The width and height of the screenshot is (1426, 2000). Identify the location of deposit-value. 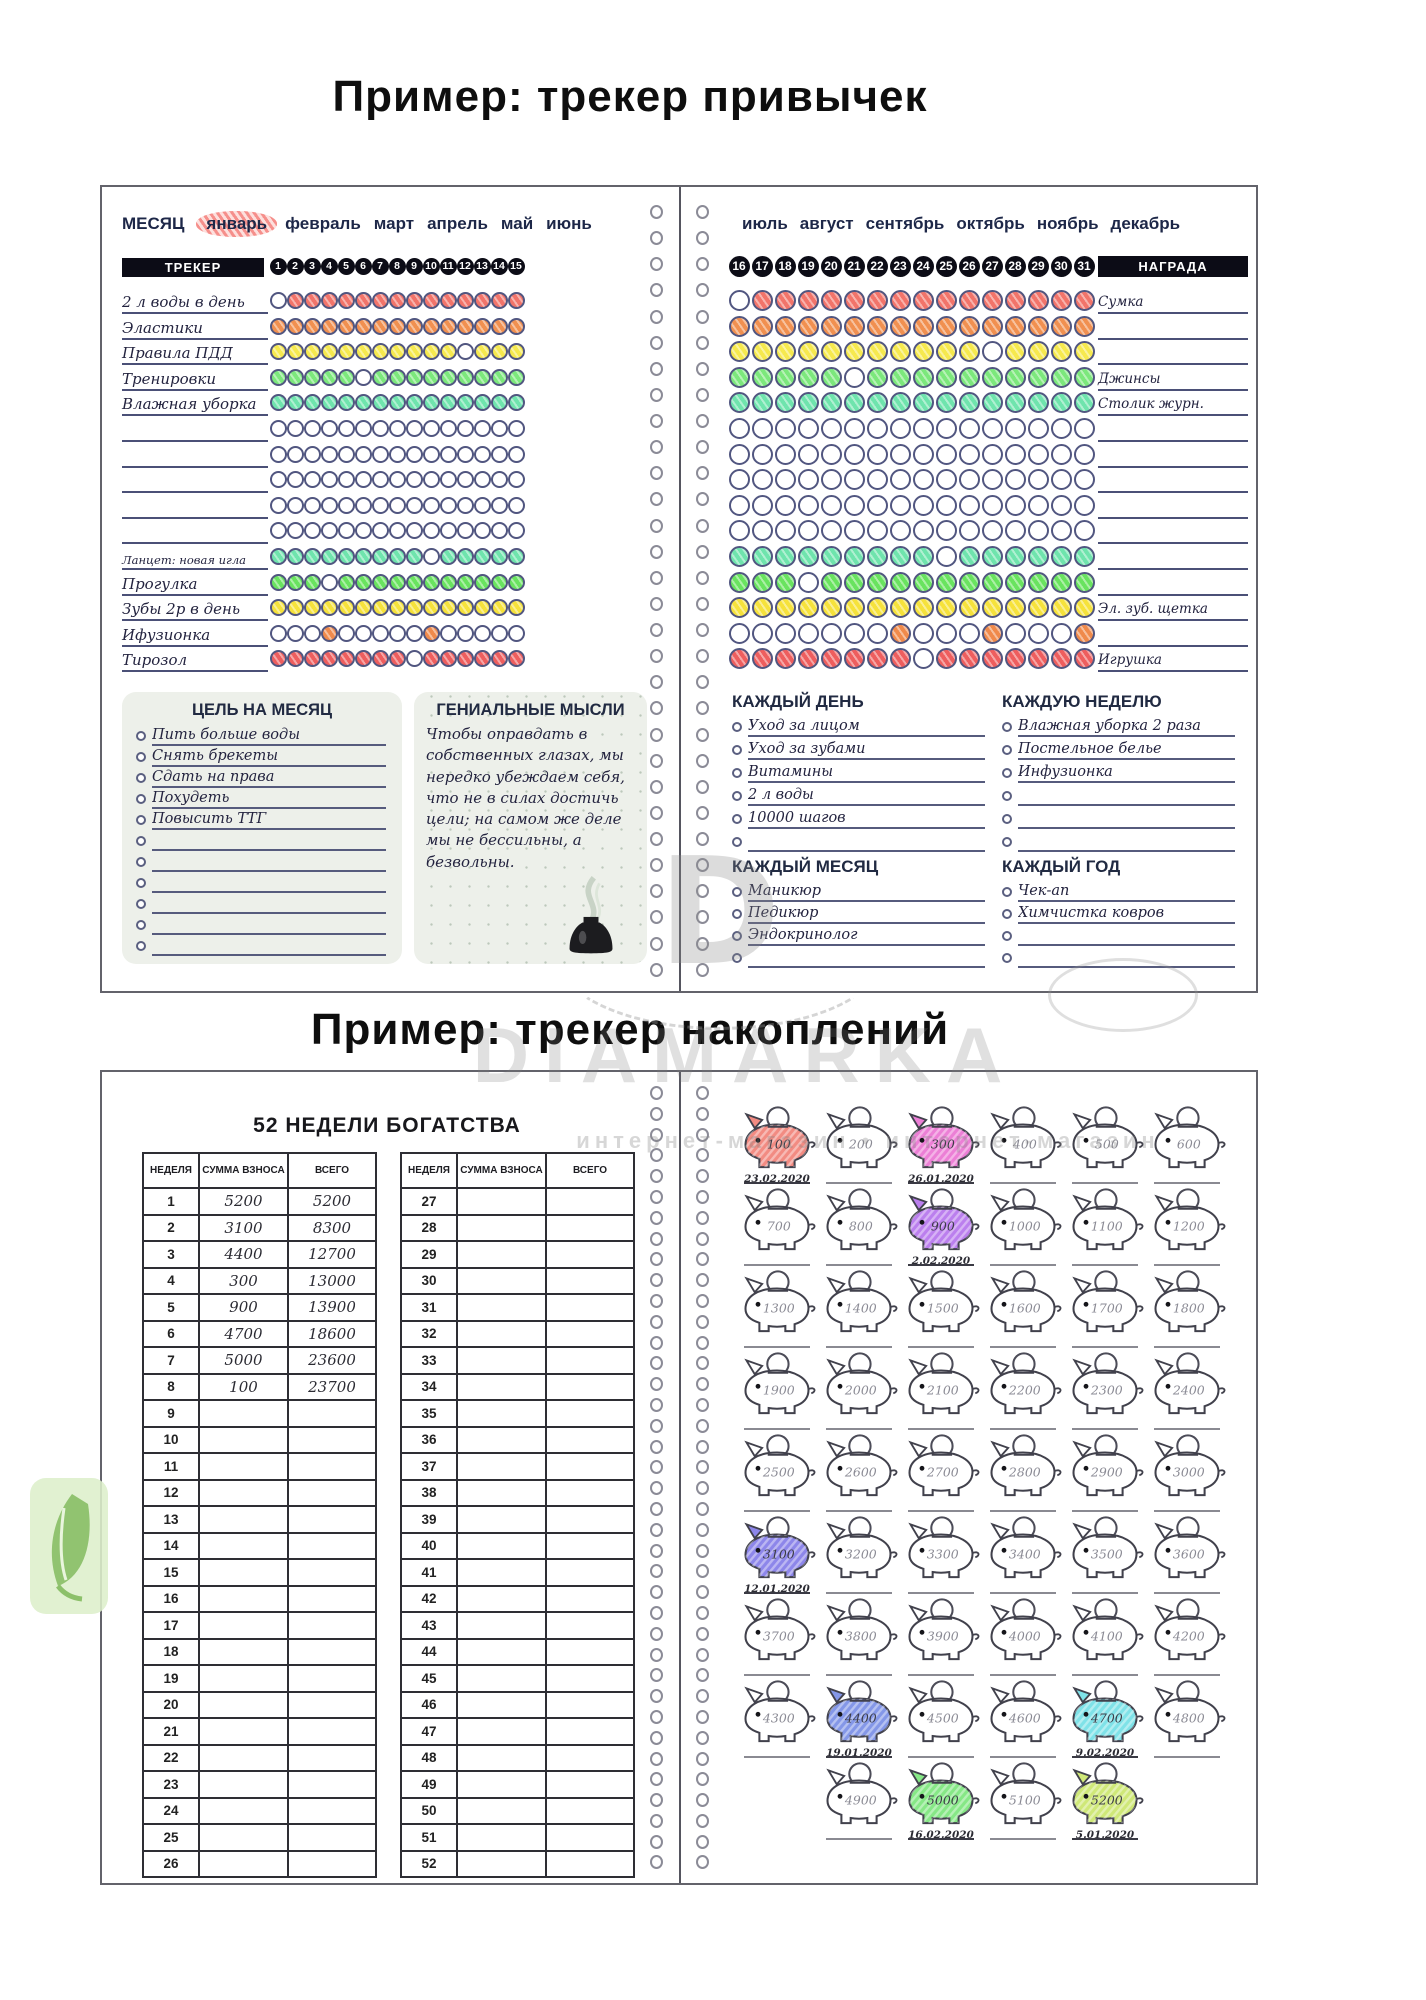
(243, 1784).